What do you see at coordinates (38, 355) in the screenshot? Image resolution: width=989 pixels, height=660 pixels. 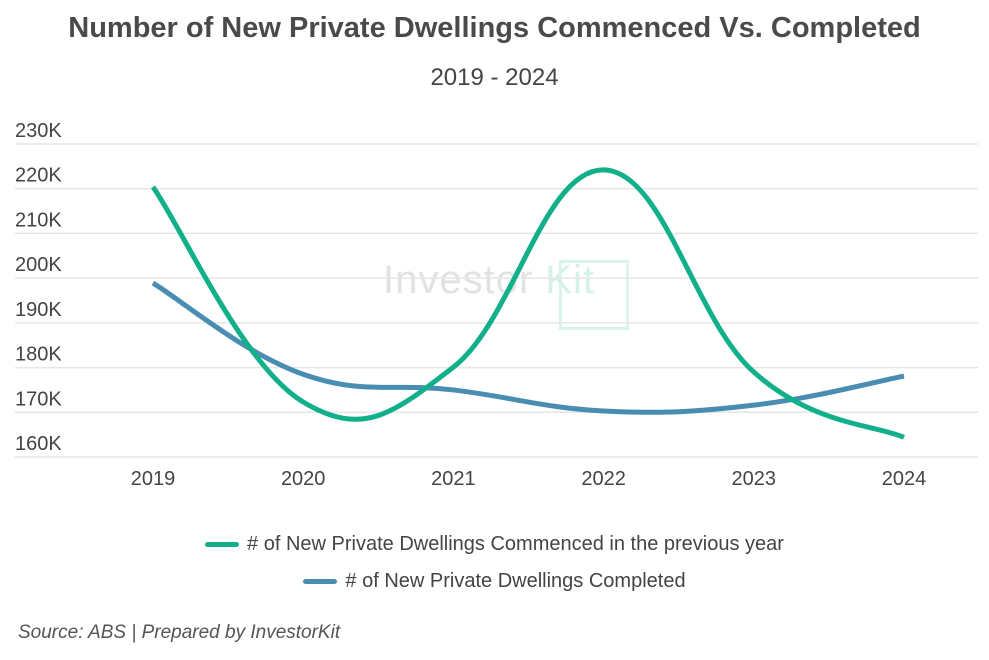 I see `y-tick-label: 180K` at bounding box center [38, 355].